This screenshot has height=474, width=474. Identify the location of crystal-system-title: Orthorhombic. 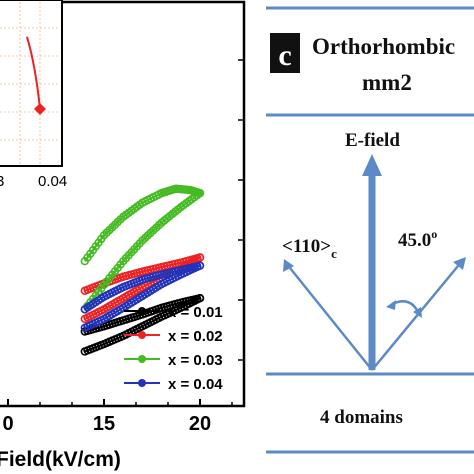
(383, 46).